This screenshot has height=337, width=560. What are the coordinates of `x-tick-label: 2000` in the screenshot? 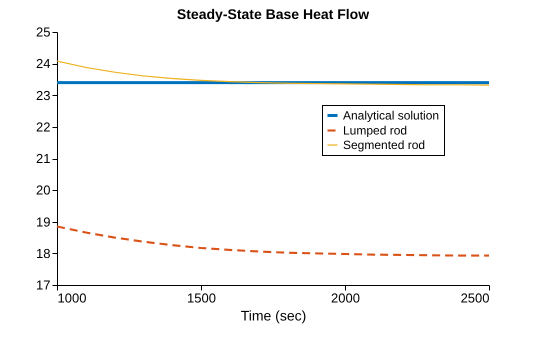 It's located at (345, 298).